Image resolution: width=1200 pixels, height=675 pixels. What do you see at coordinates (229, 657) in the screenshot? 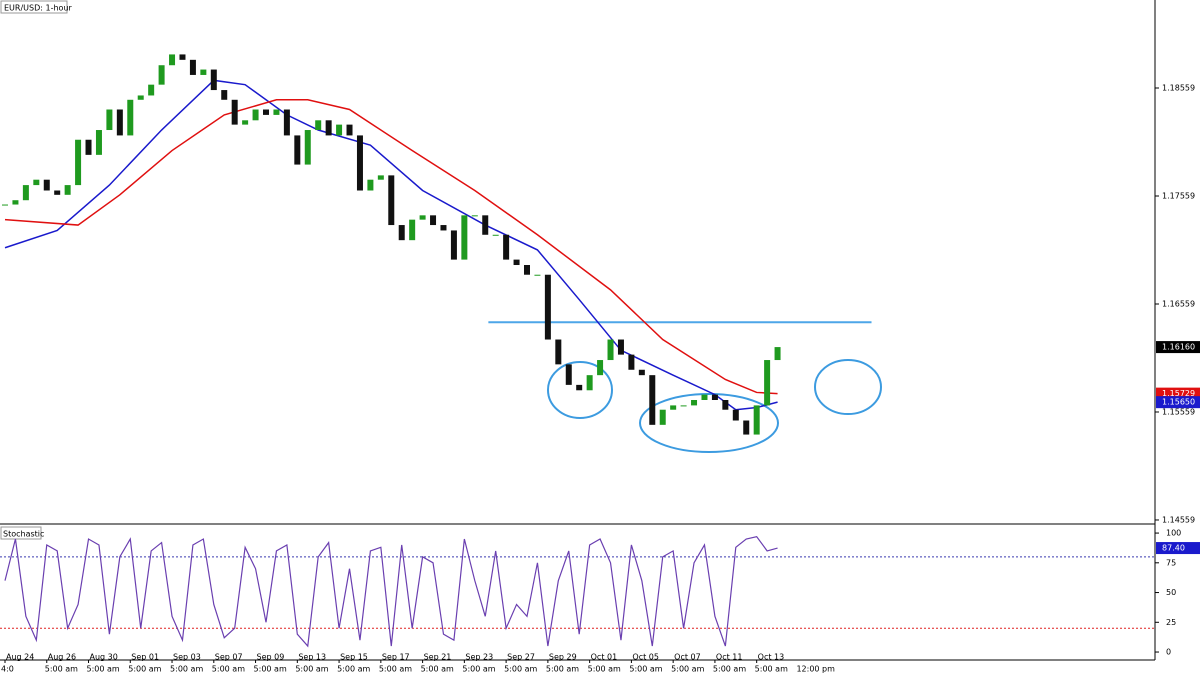
I see `x-date-label: Sep 07` at bounding box center [229, 657].